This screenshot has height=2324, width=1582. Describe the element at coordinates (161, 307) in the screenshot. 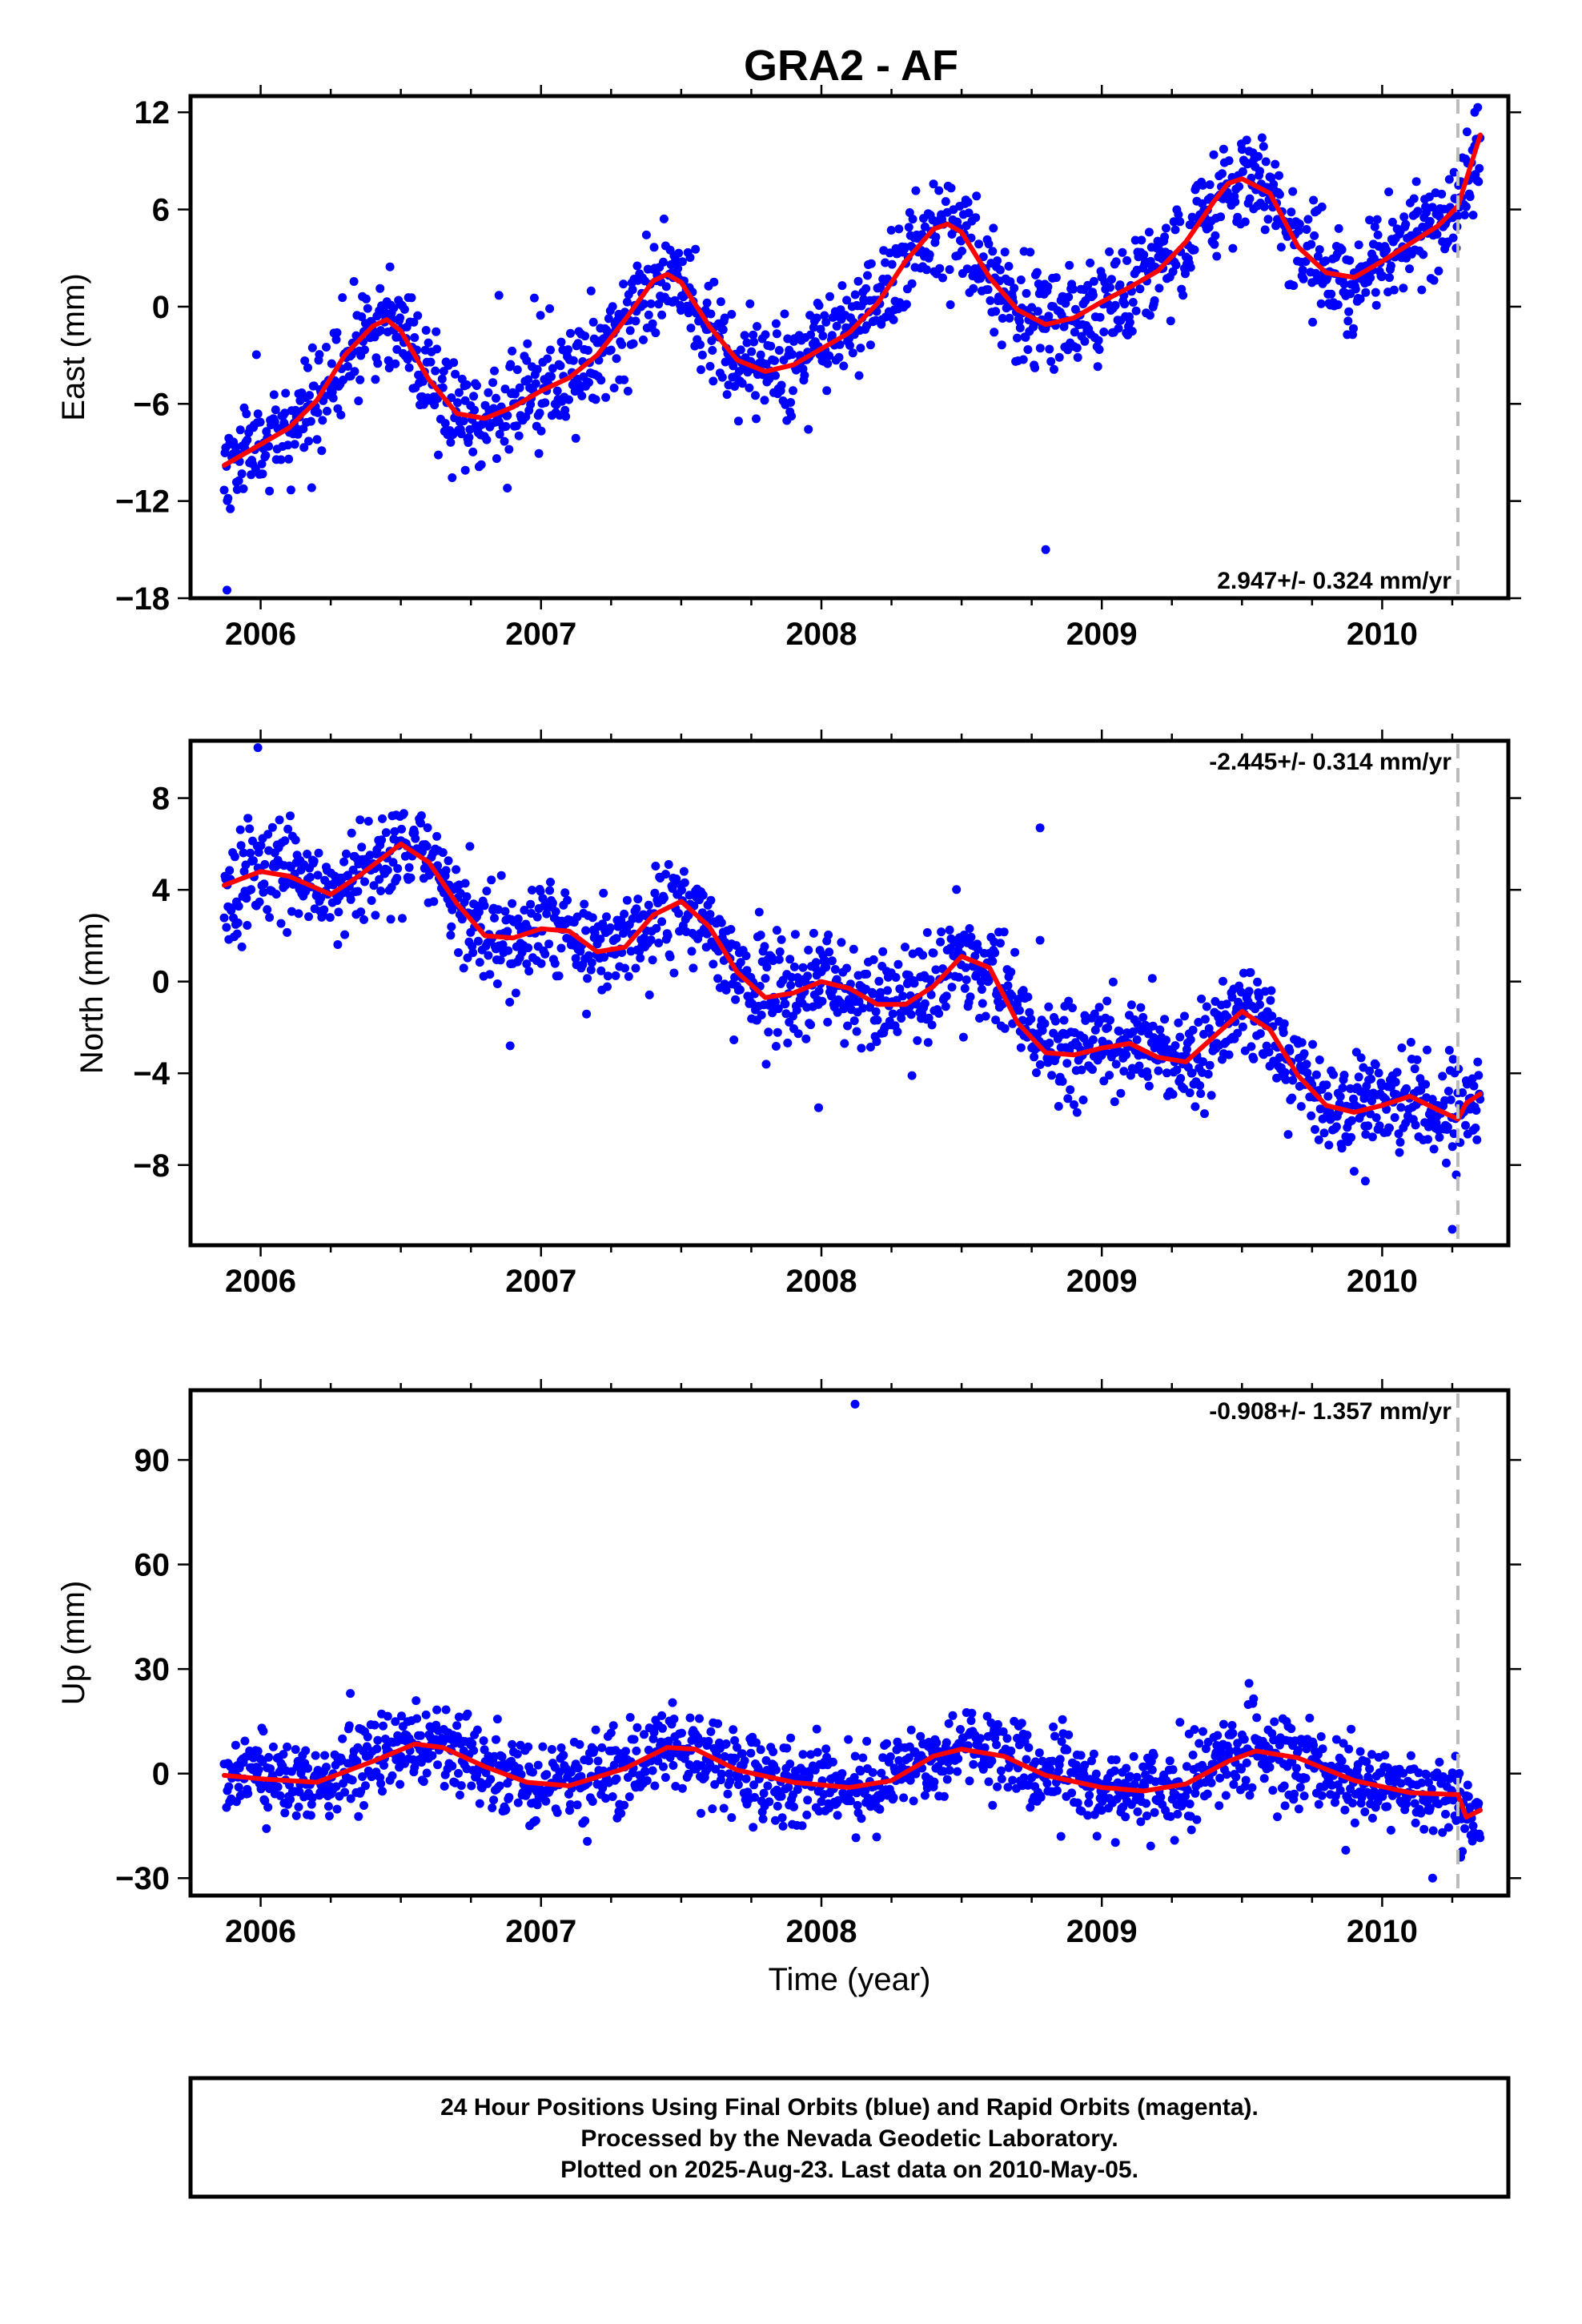

I see `east-y-tick-label: 0` at that location.